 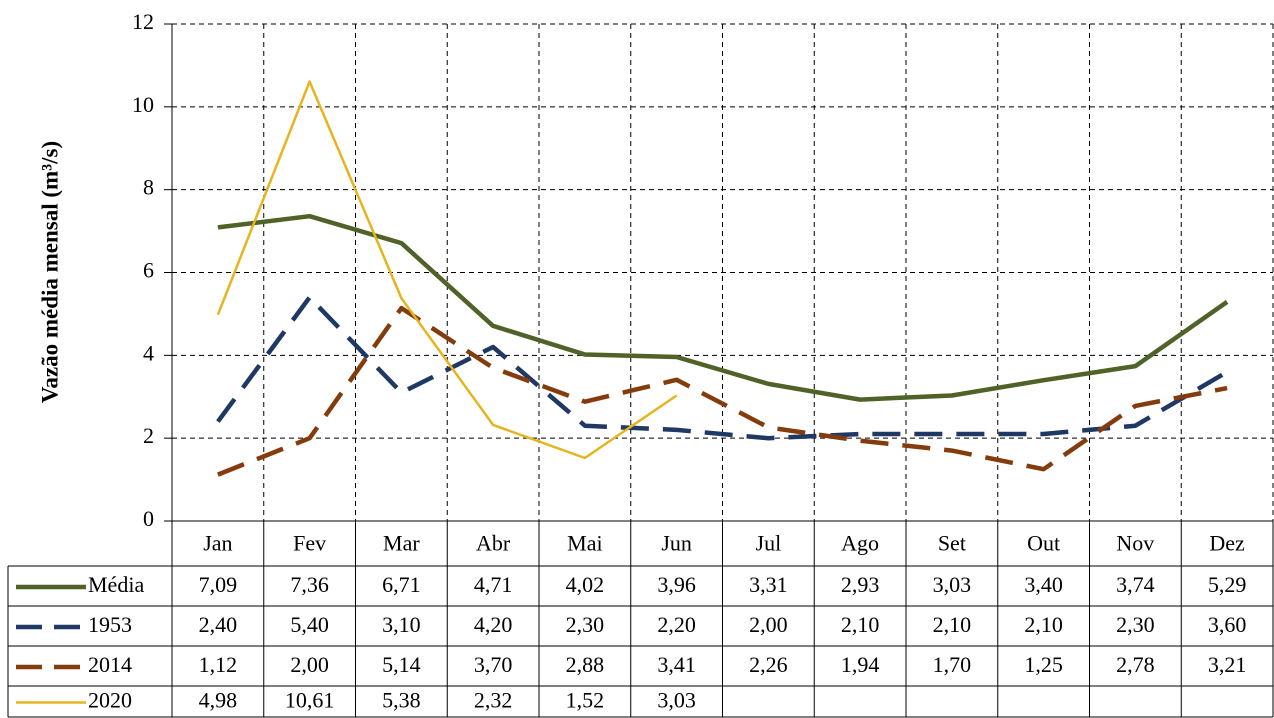 I want to click on table-value: 1,52, so click(x=585, y=700).